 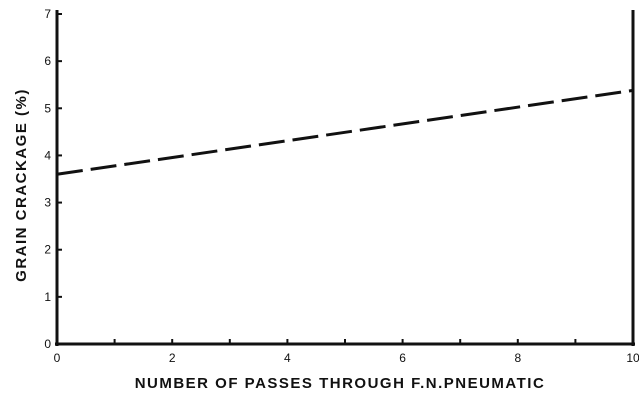 I want to click on x-tick-label: 4, so click(x=287, y=358).